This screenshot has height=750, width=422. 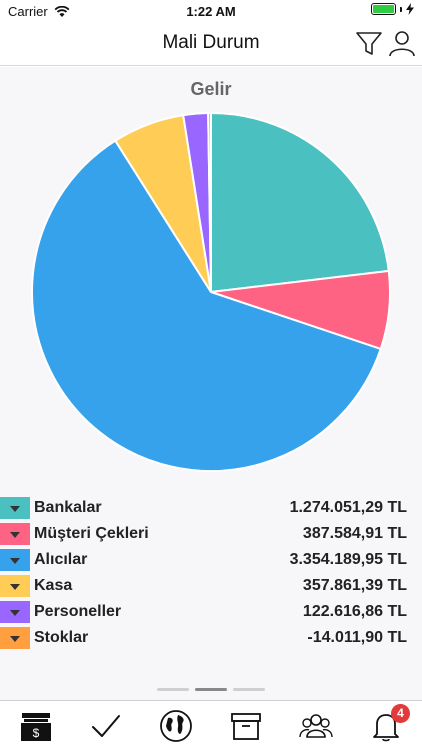 What do you see at coordinates (91, 533) in the screenshot?
I see `legend-label: Müşteri Çekleri` at bounding box center [91, 533].